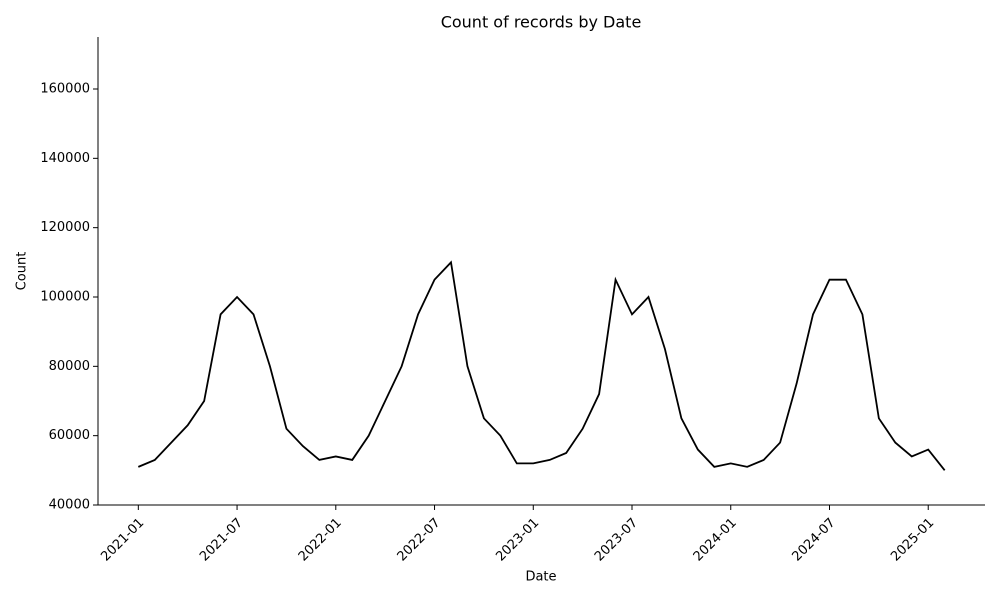 The height and width of the screenshot is (604, 1000). Describe the element at coordinates (541, 22) in the screenshot. I see `chart-title: Count of records by Date` at that location.